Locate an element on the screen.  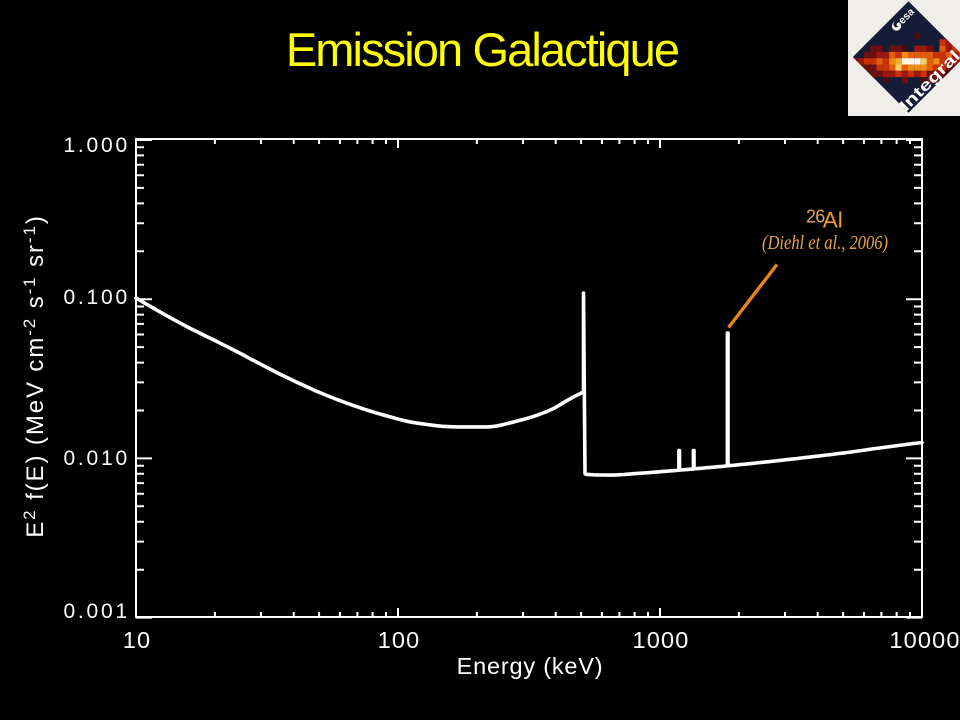
svg-text: 1000 is located at coordinates (660, 640).